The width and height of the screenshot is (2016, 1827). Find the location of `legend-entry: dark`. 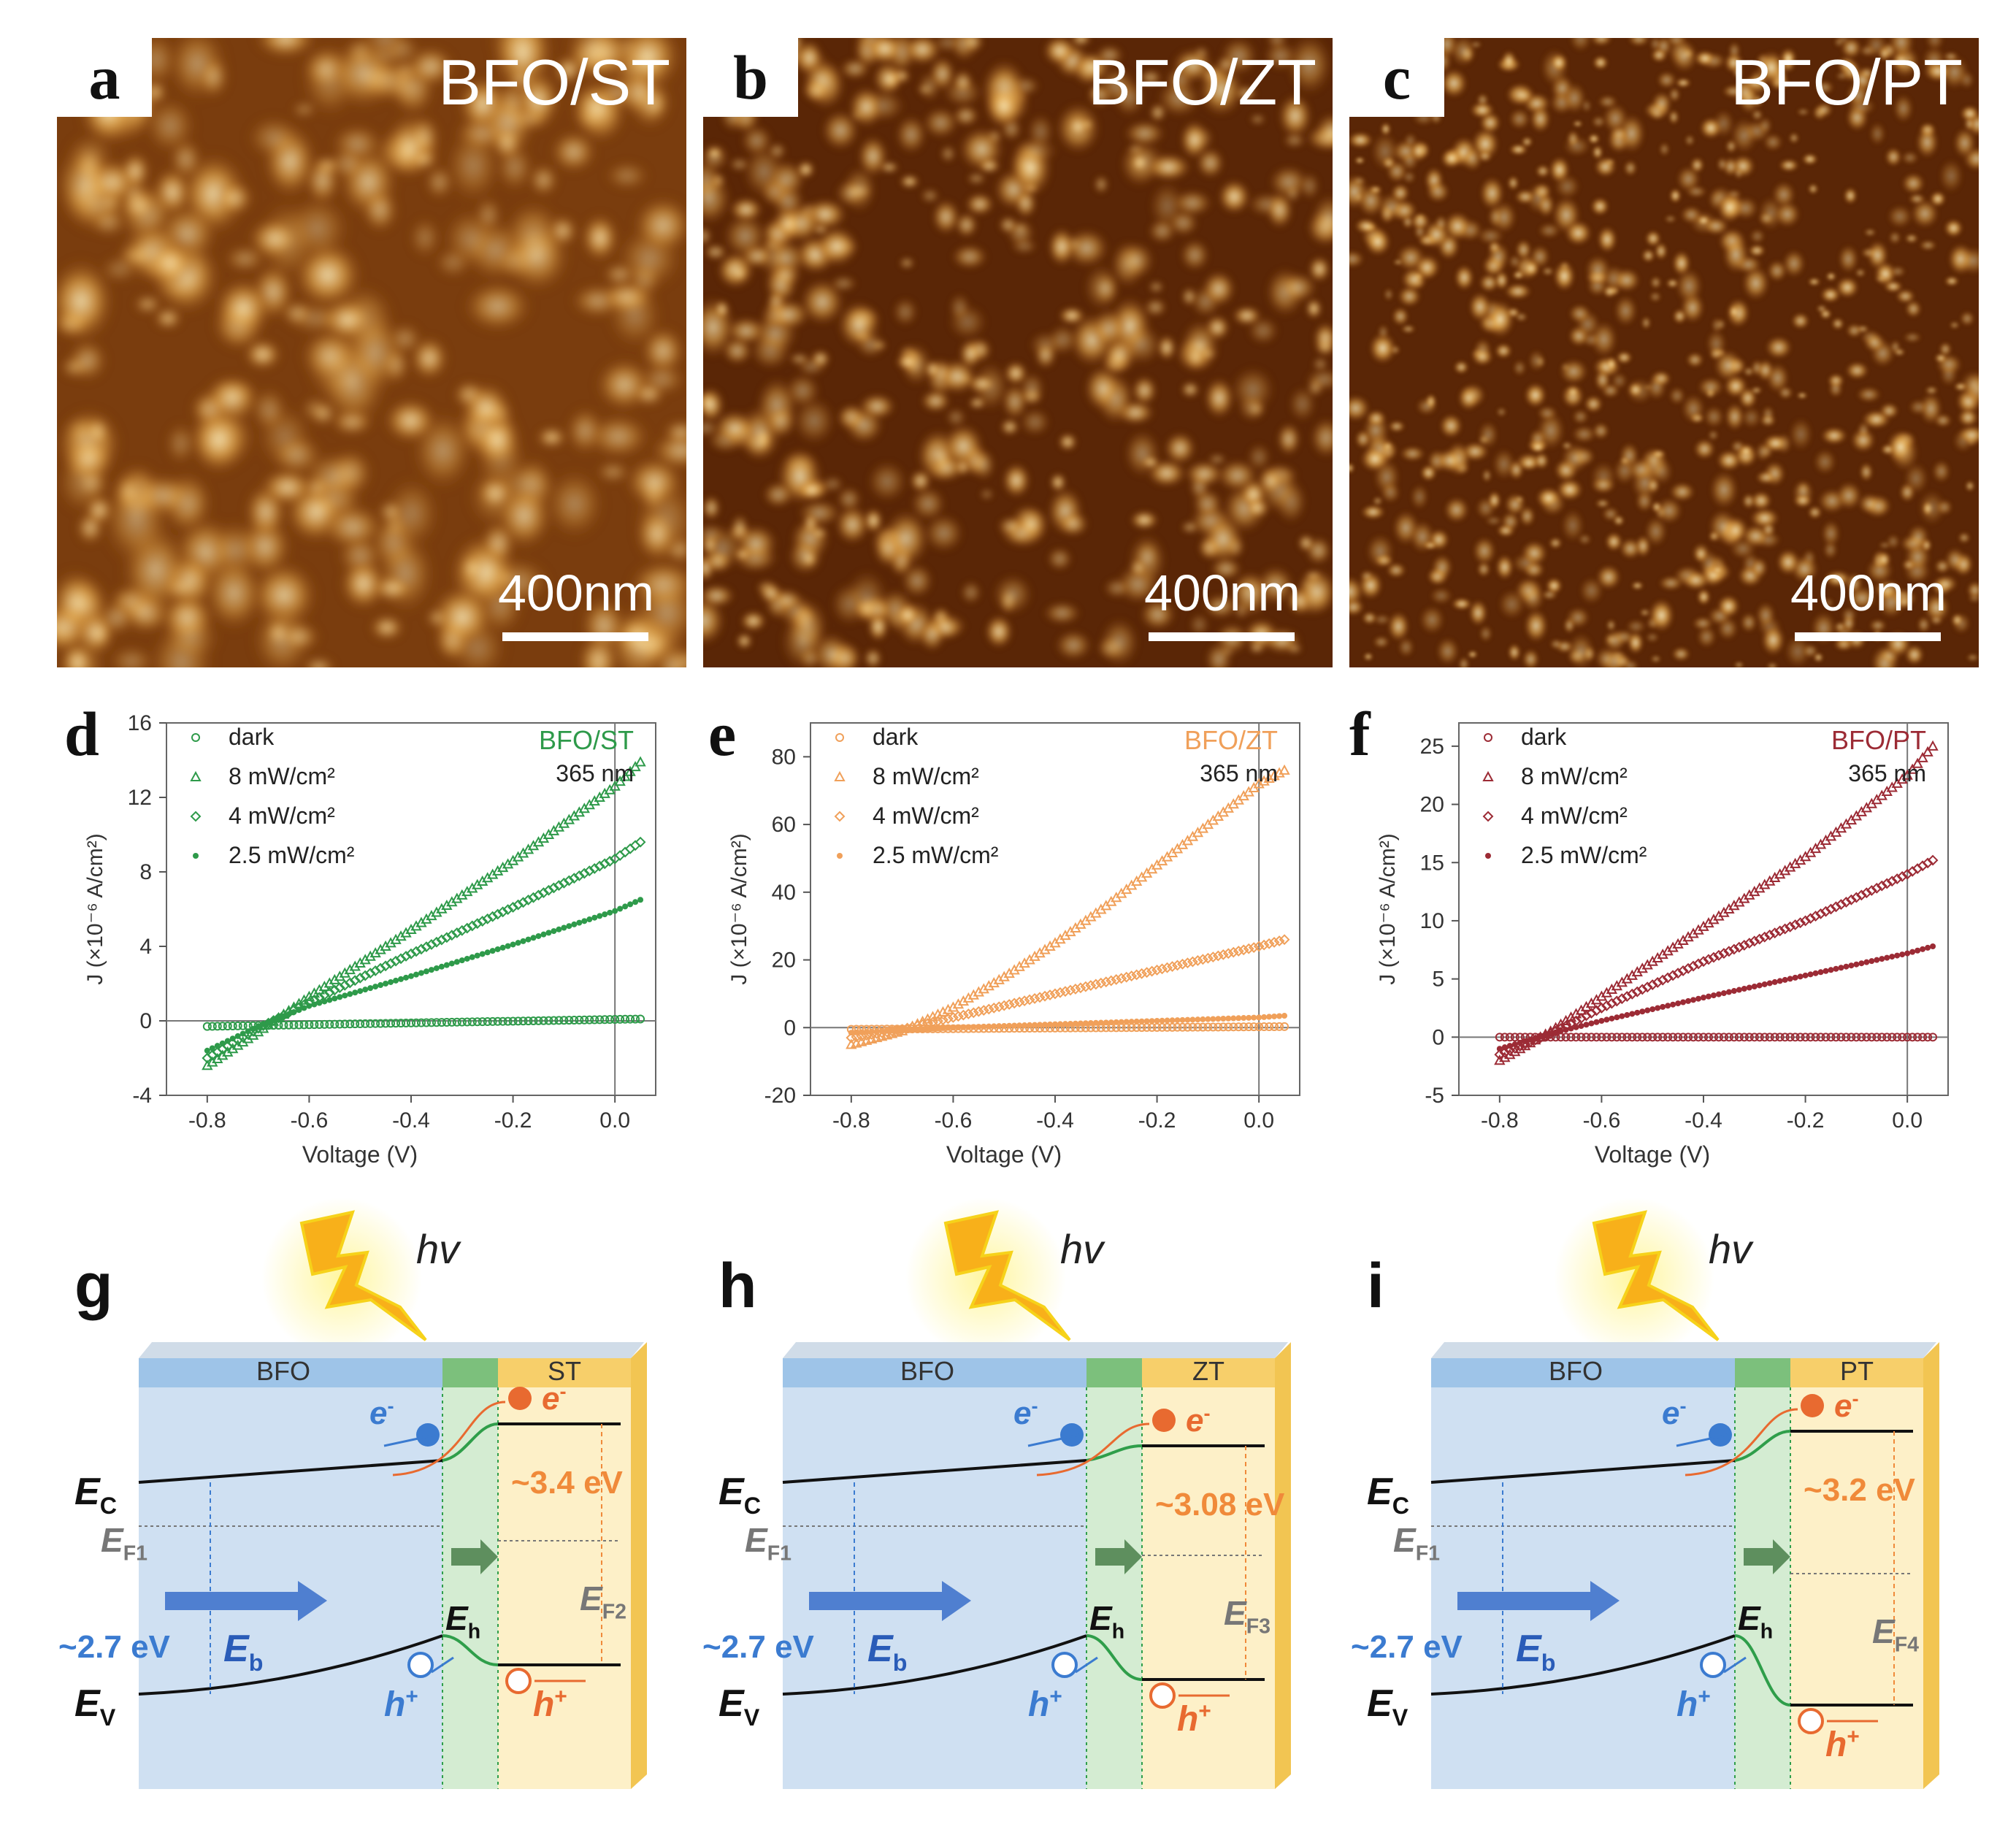

legend-entry: dark is located at coordinates (252, 737).